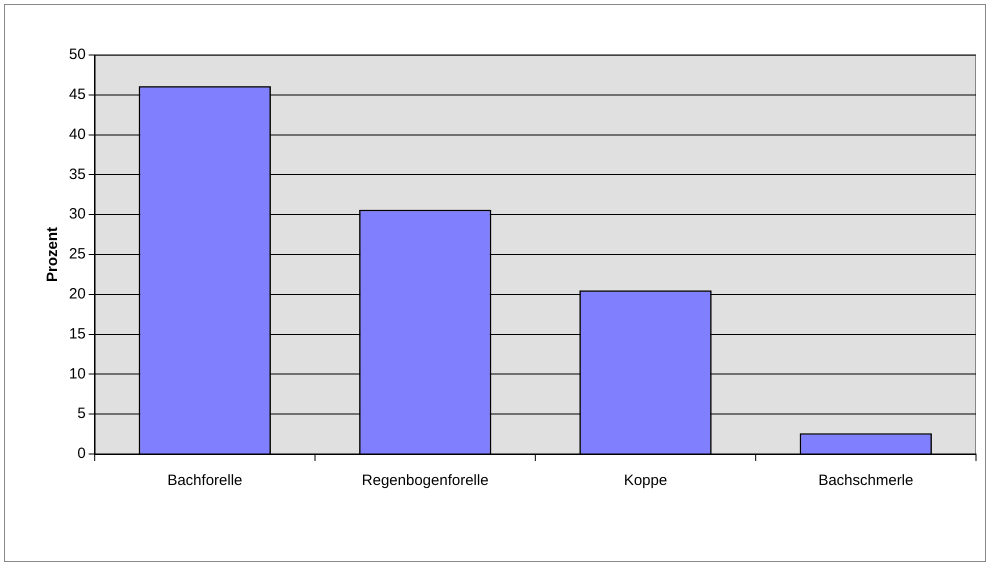  I want to click on x-tick-label: Bachschmerle, so click(866, 481).